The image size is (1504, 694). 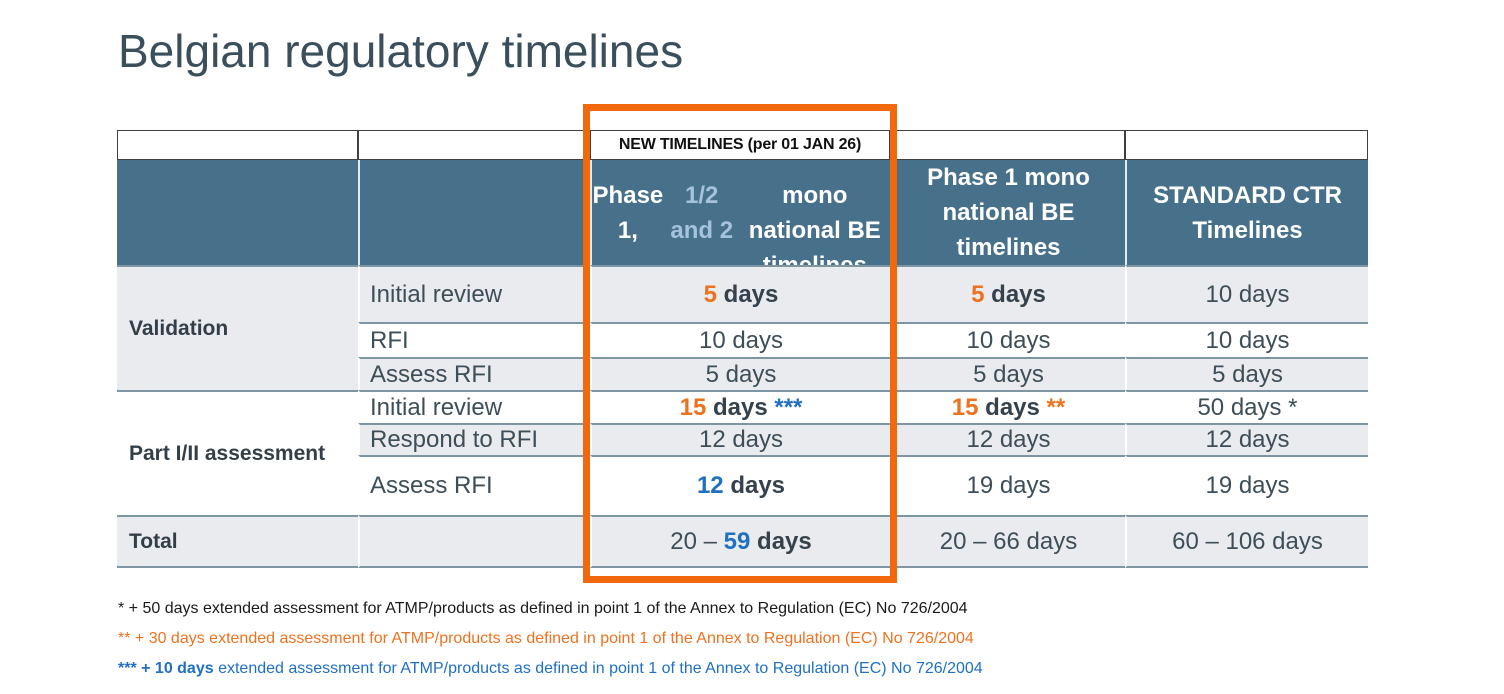 I want to click on cell-value: 15 days **, so click(x=1007, y=406).